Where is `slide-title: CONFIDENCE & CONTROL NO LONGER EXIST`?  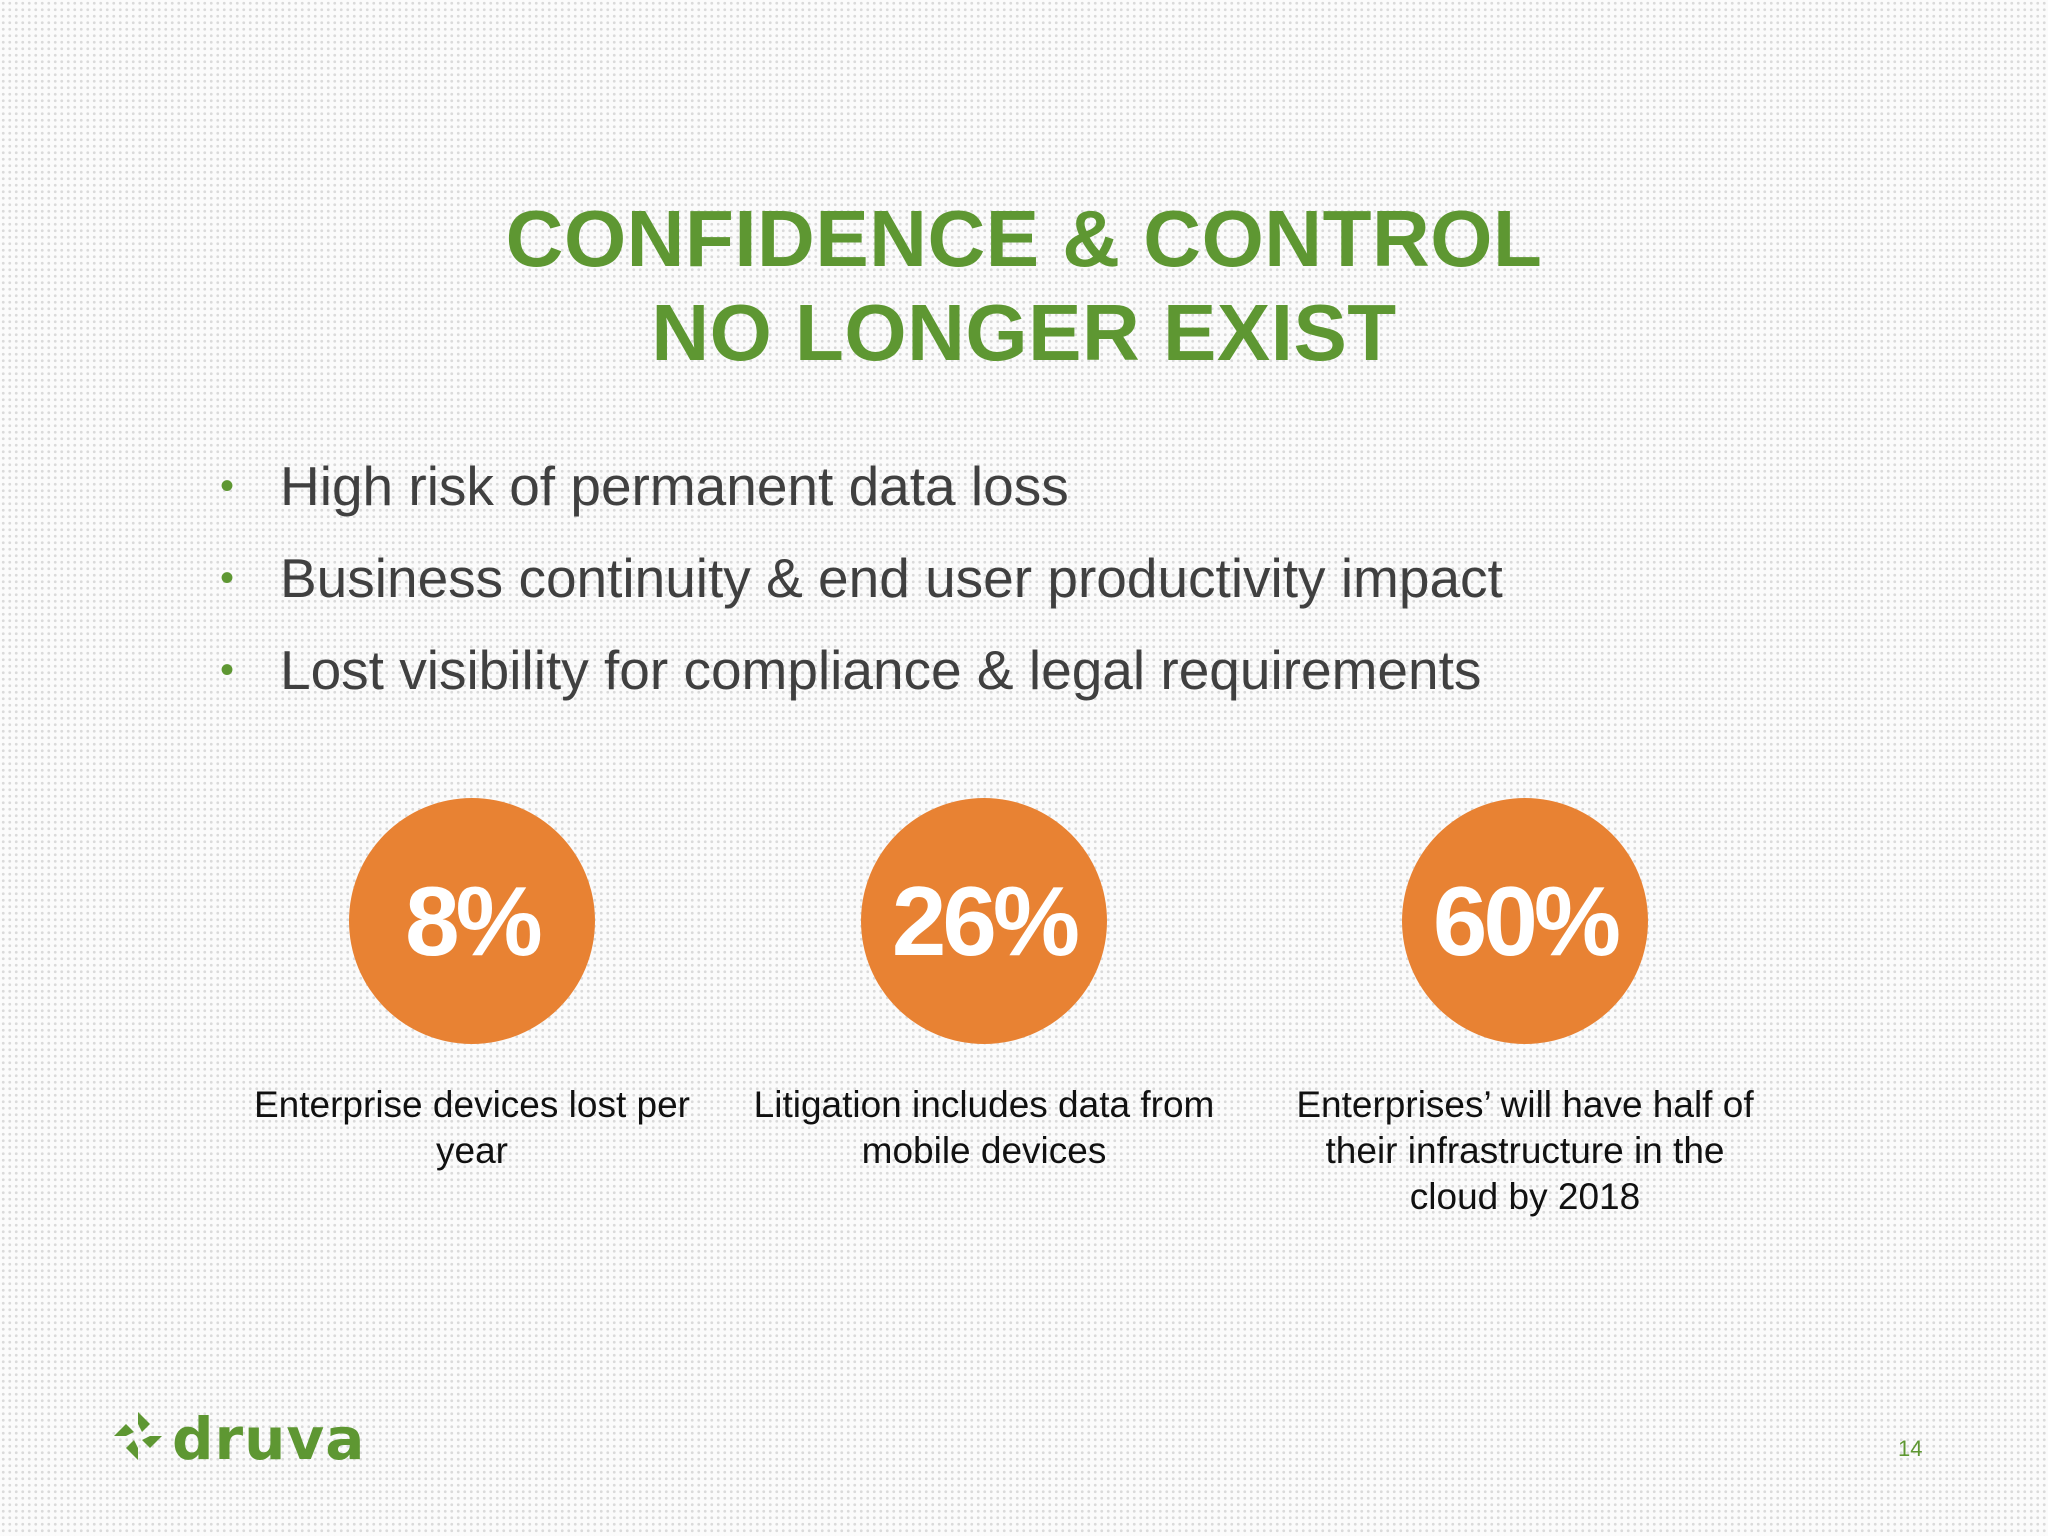
slide-title: CONFIDENCE & CONTROL NO LONGER EXIST is located at coordinates (1024, 286).